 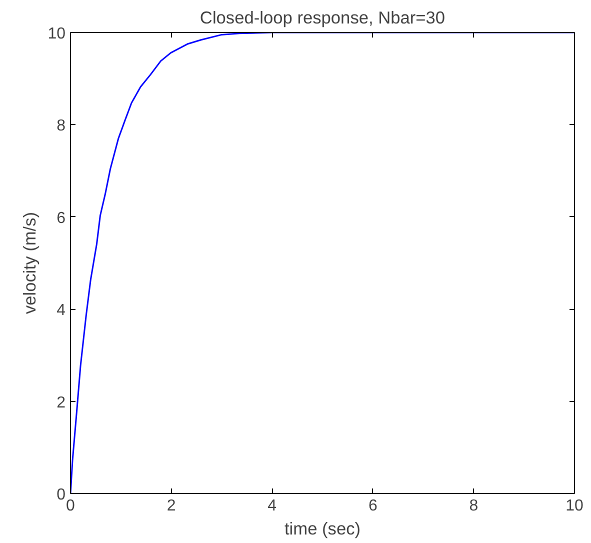 I want to click on y-tick-label: 2, so click(x=61, y=403).